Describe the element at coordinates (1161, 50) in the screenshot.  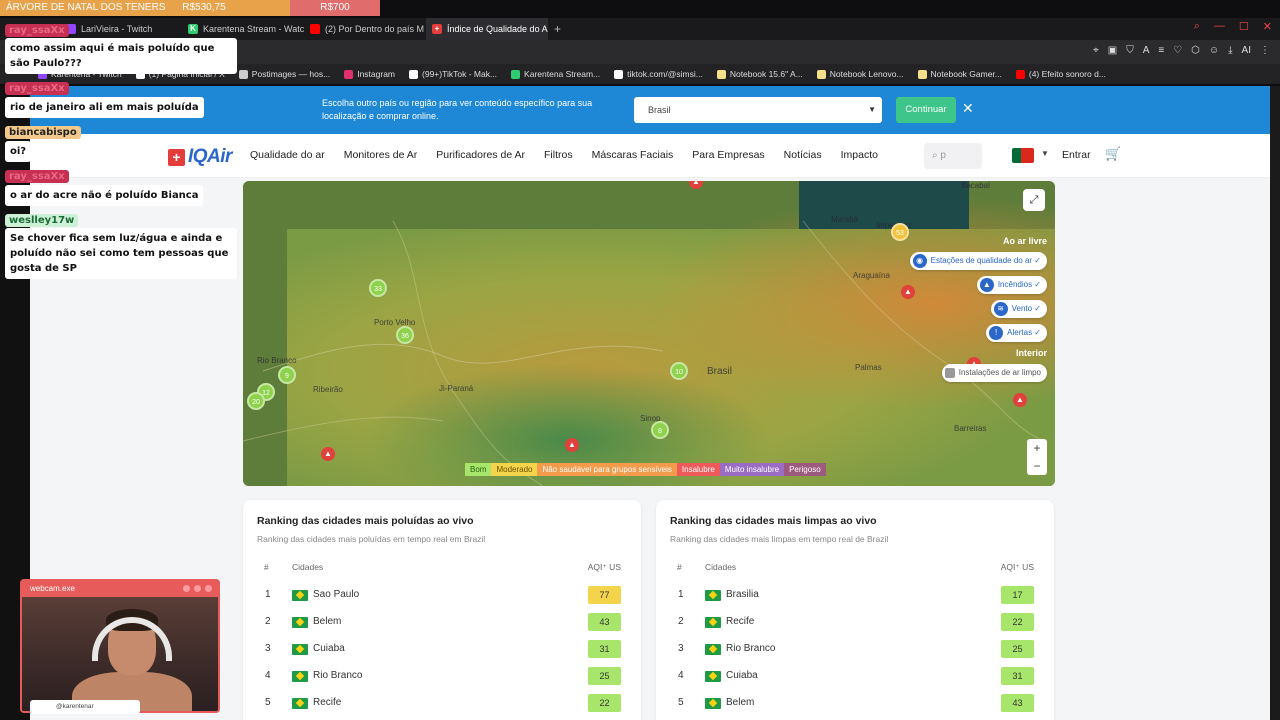
I see `reader-icon: ≡` at that location.